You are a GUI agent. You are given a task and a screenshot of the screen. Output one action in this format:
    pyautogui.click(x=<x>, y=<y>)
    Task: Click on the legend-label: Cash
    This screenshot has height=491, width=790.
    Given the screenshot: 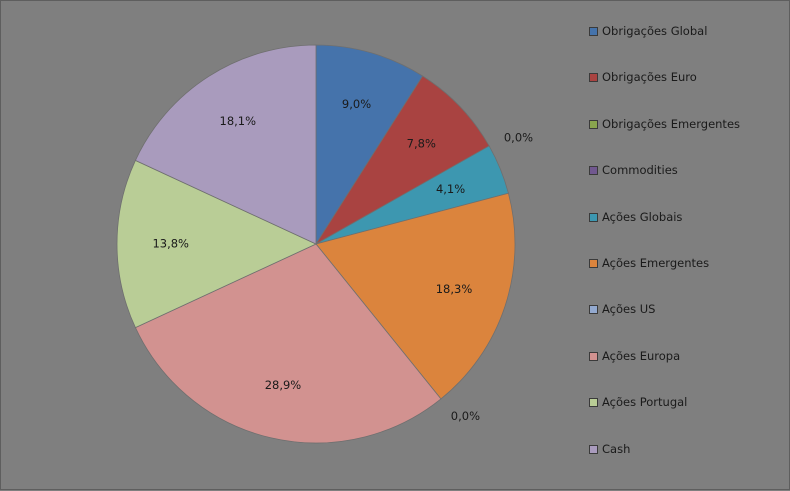 What is the action you would take?
    pyautogui.click(x=616, y=448)
    